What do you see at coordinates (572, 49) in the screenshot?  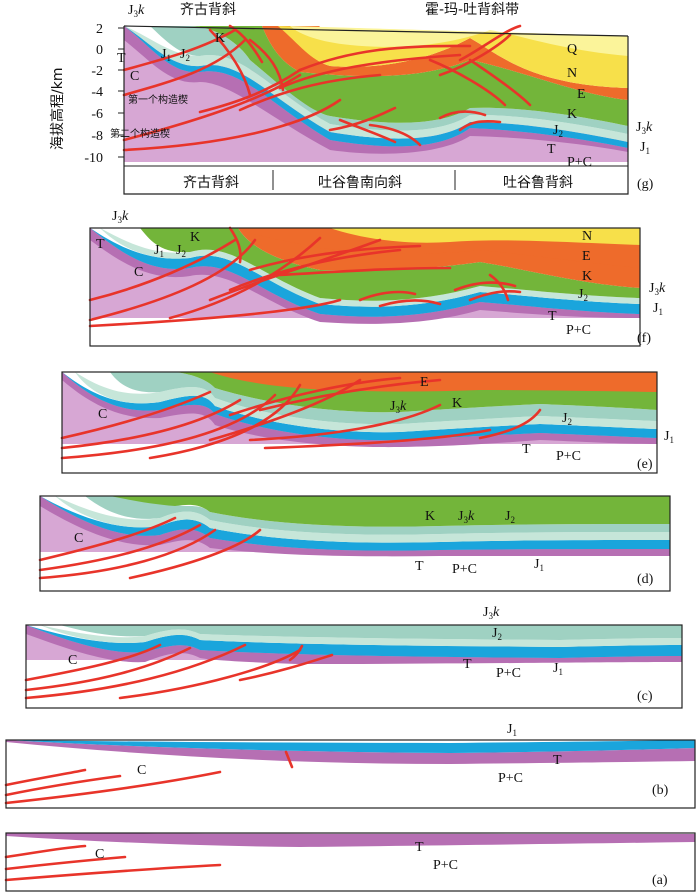 I see `label-g-q: Q` at bounding box center [572, 49].